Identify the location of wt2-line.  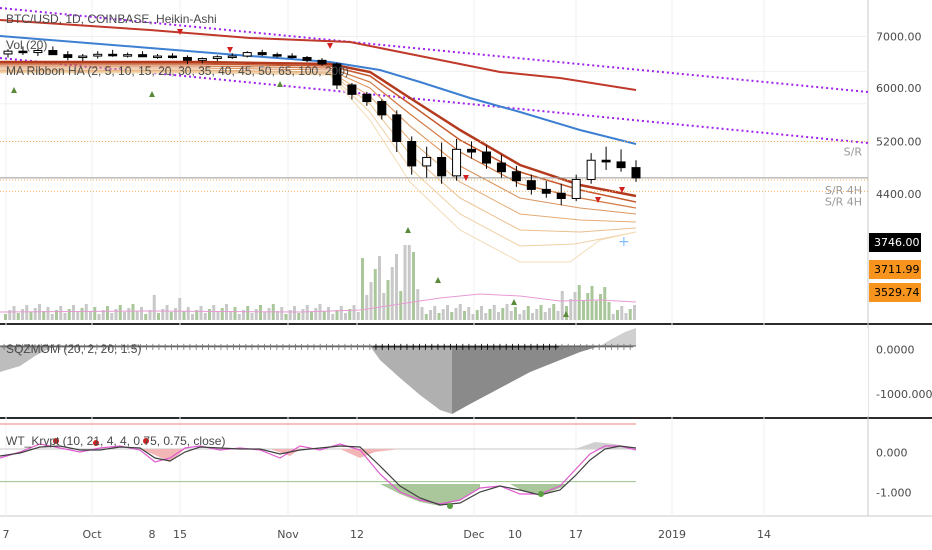
(318, 475).